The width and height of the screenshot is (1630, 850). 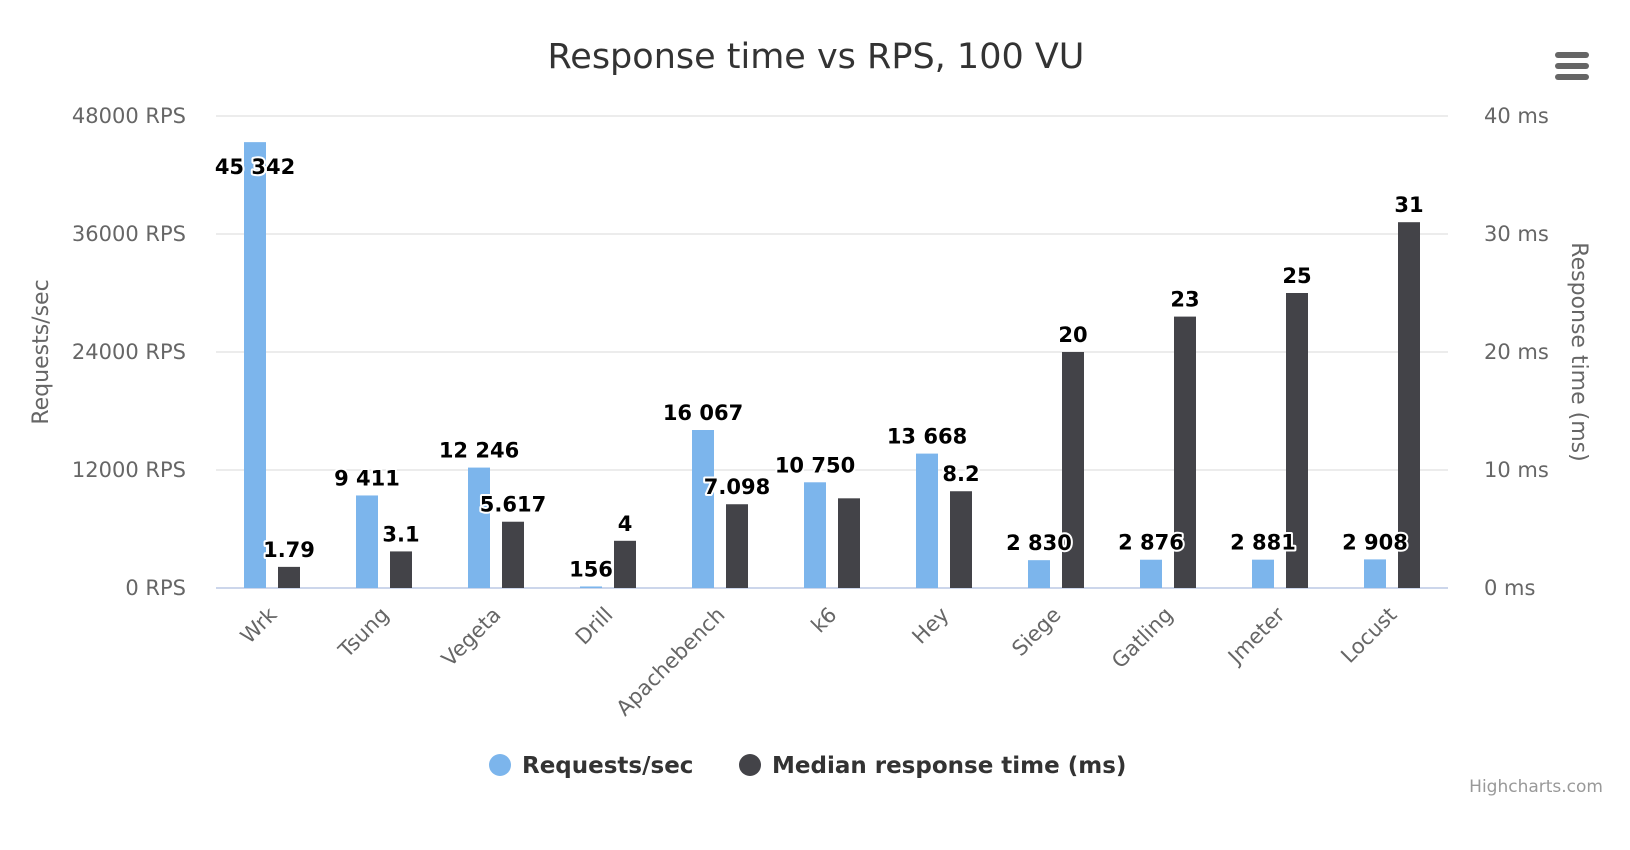 I want to click on right-tick-label: 20 ms, so click(x=1516, y=352).